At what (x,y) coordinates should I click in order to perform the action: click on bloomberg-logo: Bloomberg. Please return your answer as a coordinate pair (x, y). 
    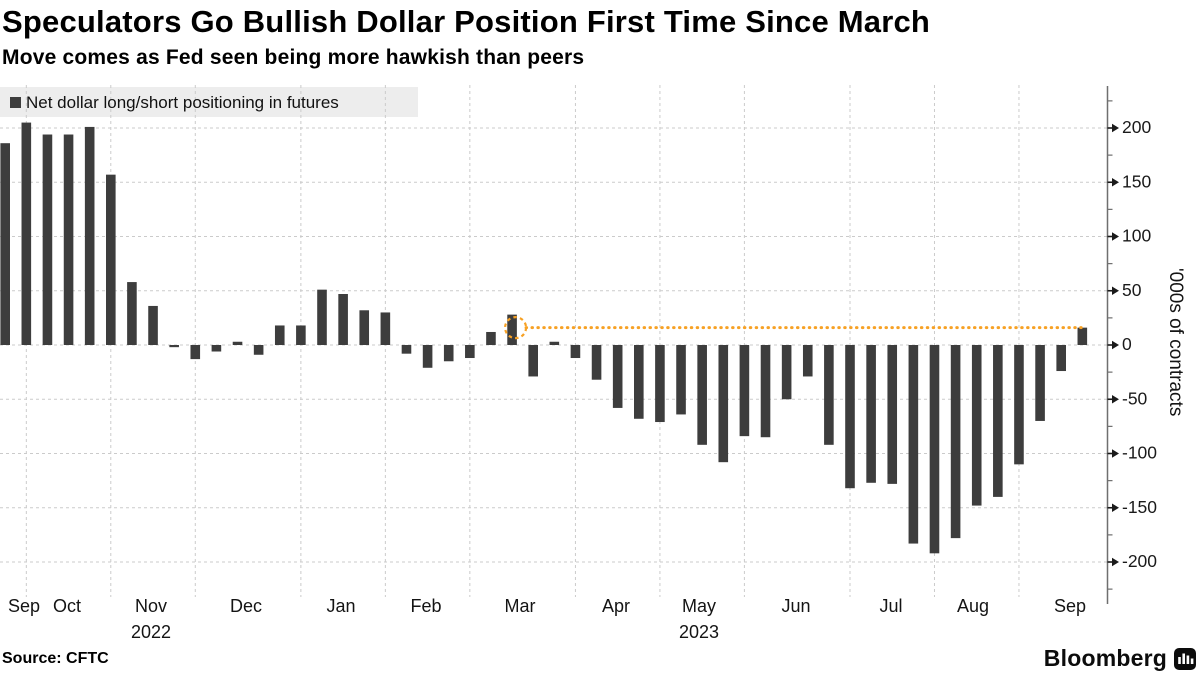
    Looking at the image, I should click on (1120, 658).